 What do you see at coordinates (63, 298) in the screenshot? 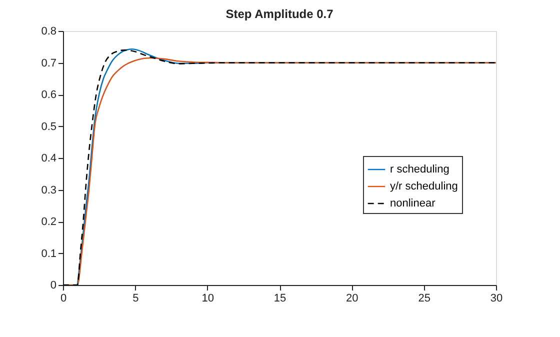
I see `x-tick-label: 0` at bounding box center [63, 298].